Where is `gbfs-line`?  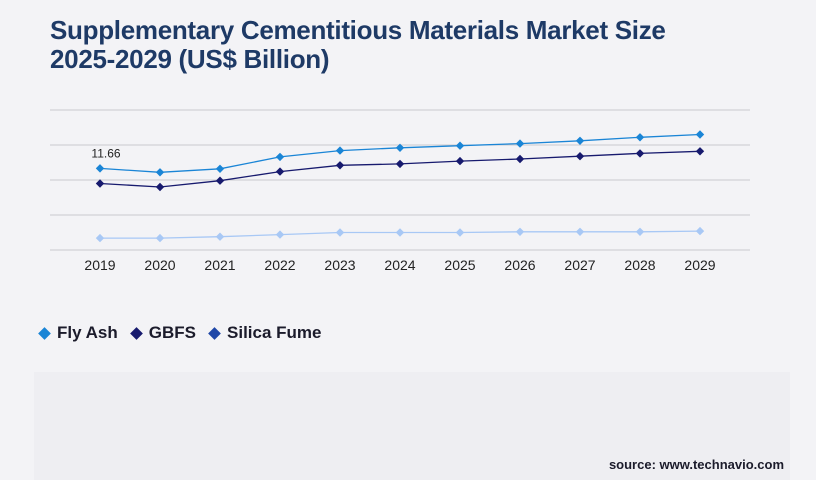
gbfs-line is located at coordinates (400, 169).